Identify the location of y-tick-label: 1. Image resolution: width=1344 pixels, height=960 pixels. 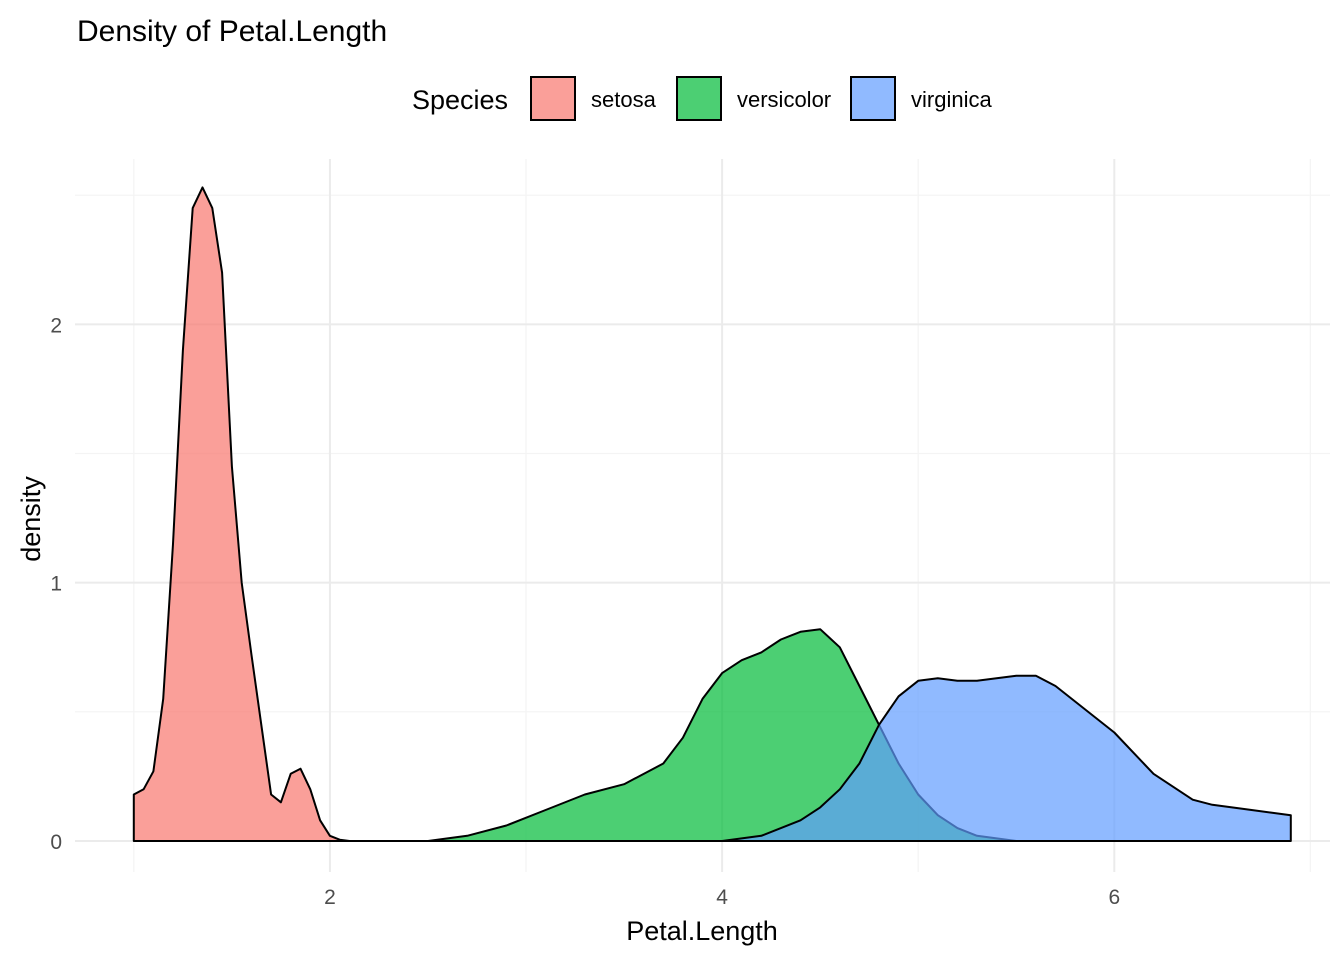
(56, 584).